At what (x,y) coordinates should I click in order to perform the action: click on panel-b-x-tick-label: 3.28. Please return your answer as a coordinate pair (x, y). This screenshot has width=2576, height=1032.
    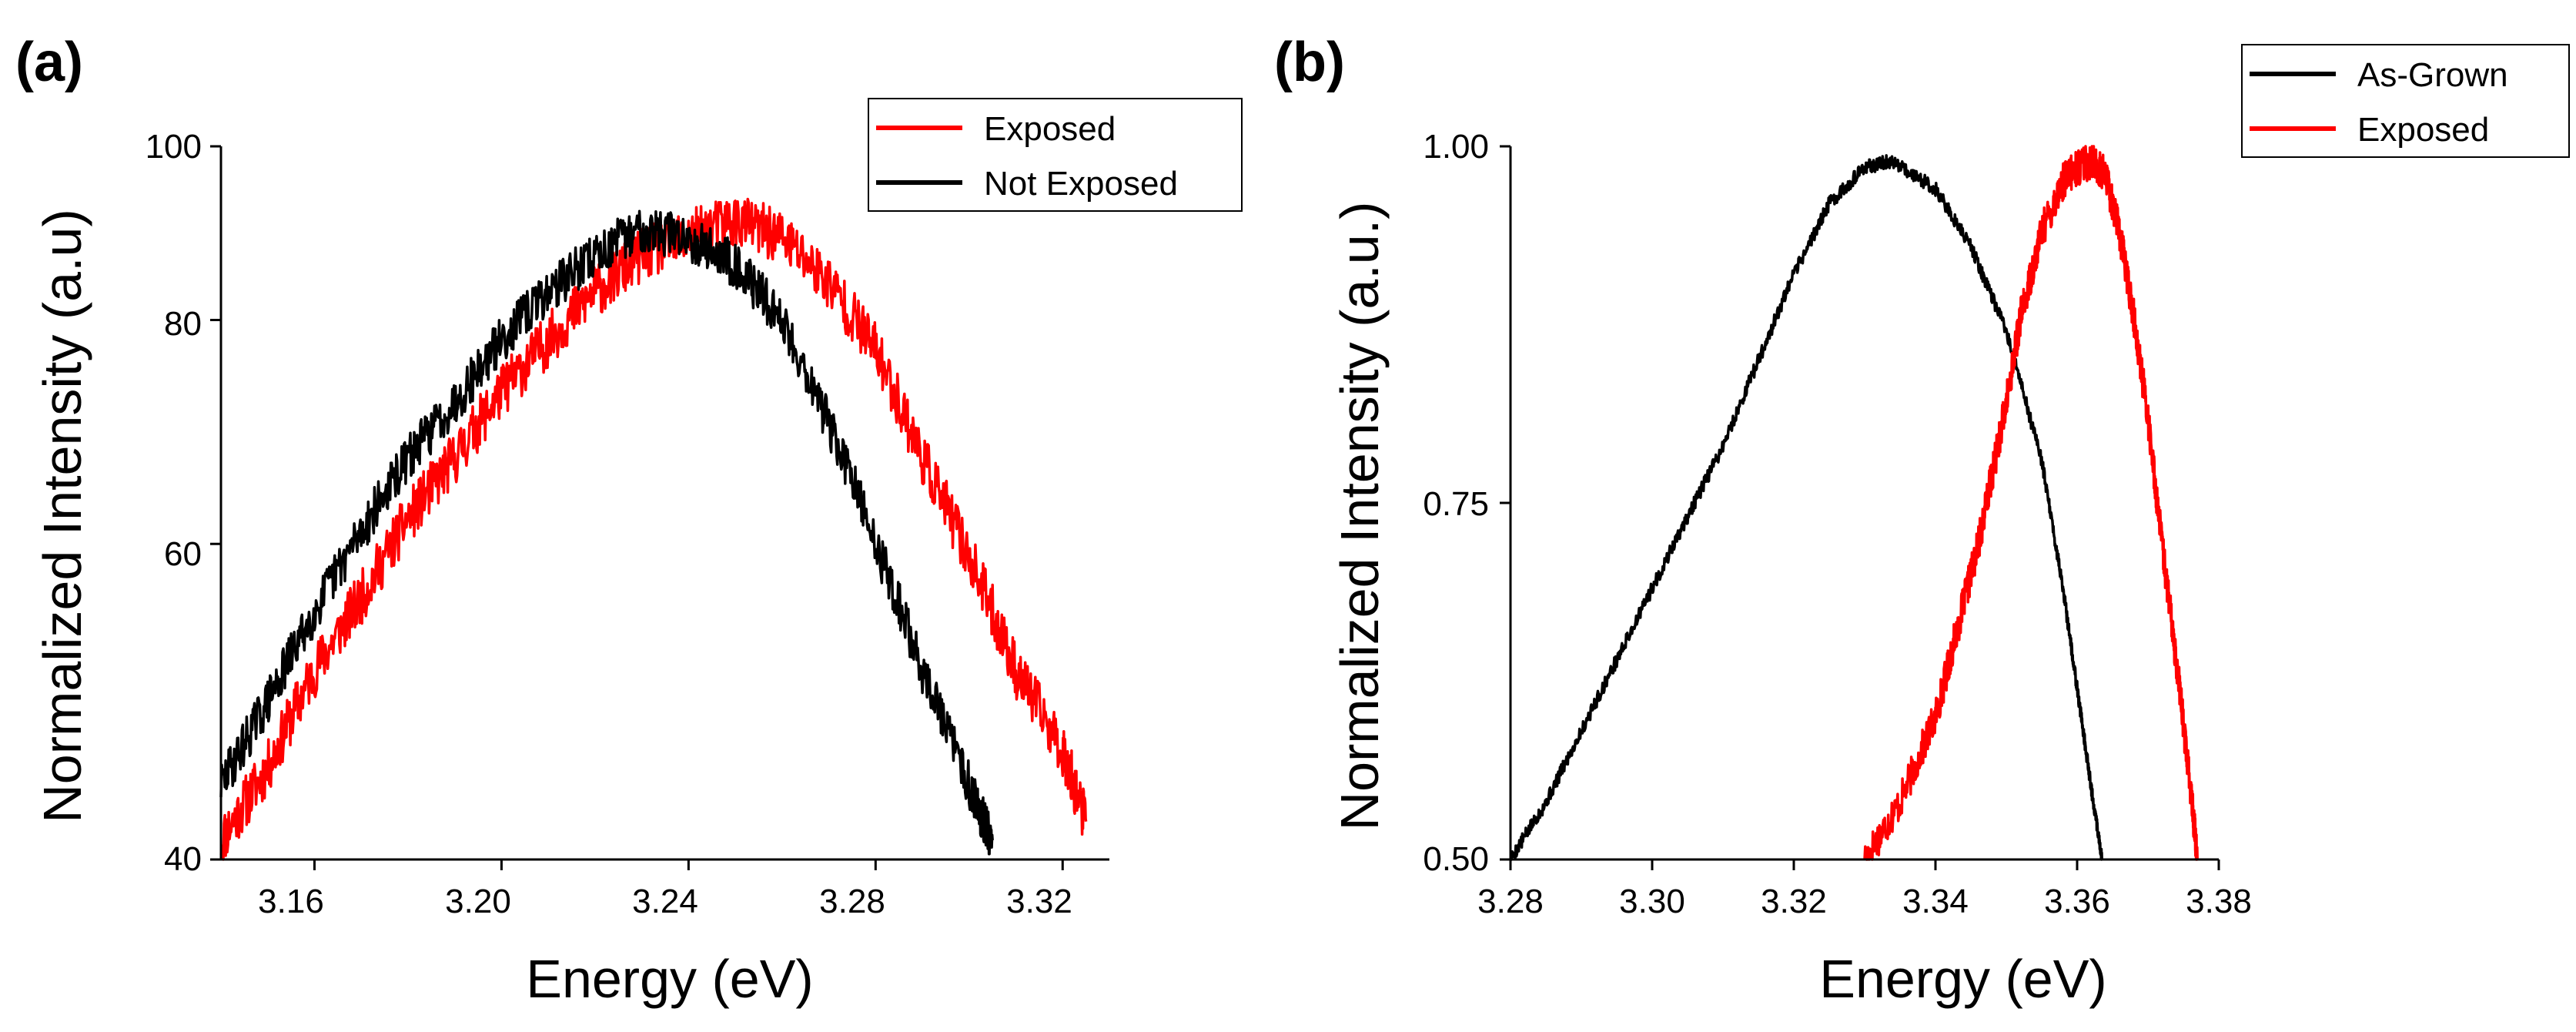
    Looking at the image, I should click on (1511, 902).